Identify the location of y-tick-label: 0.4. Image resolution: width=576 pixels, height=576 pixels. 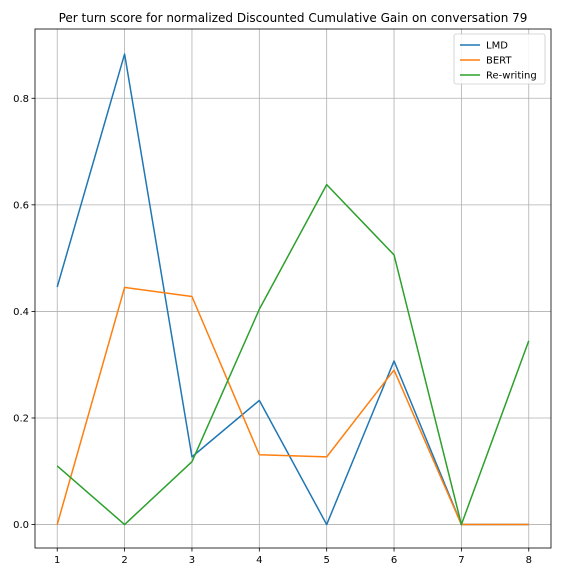
(21, 312).